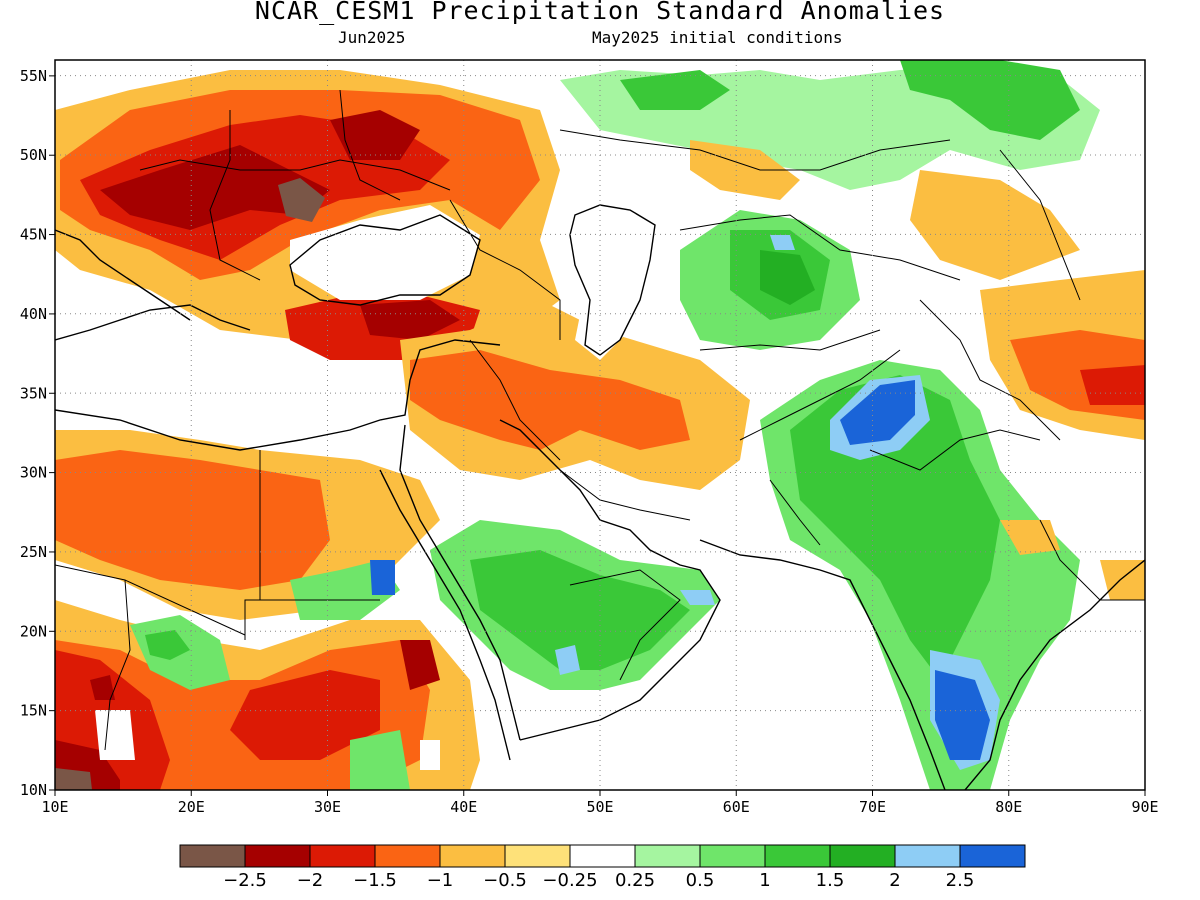  What do you see at coordinates (960, 880) in the screenshot?
I see `colorbar-label: 2.5` at bounding box center [960, 880].